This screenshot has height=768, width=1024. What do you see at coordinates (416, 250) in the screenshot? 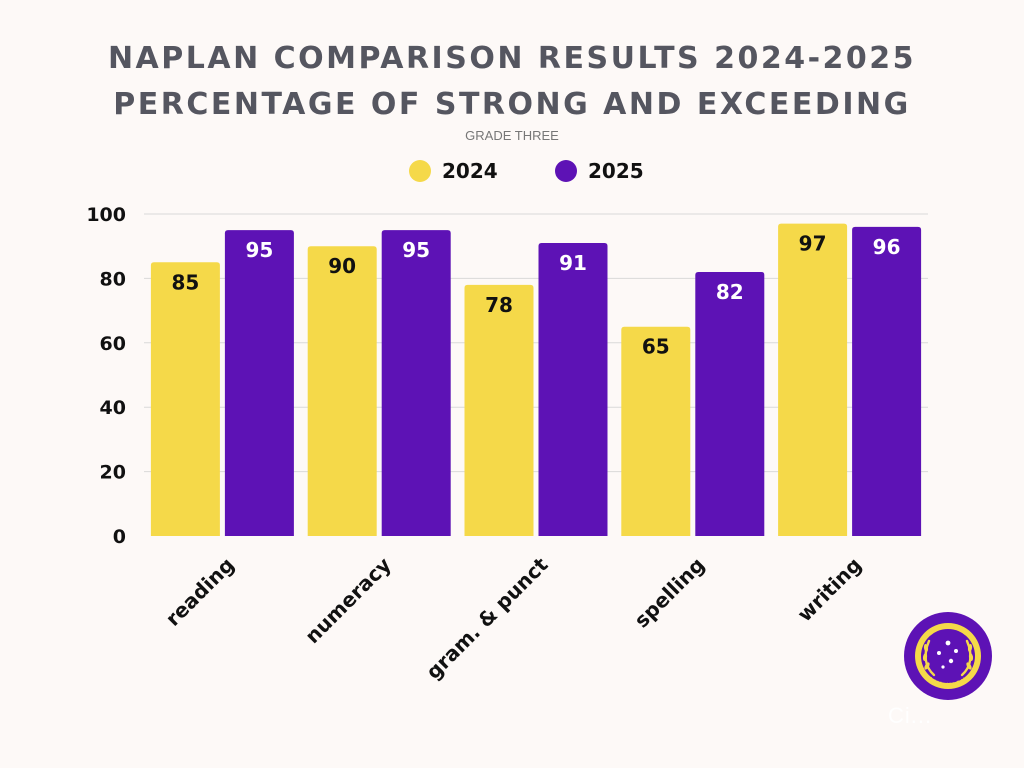
I see `value-label-numeracy-2025: 95` at bounding box center [416, 250].